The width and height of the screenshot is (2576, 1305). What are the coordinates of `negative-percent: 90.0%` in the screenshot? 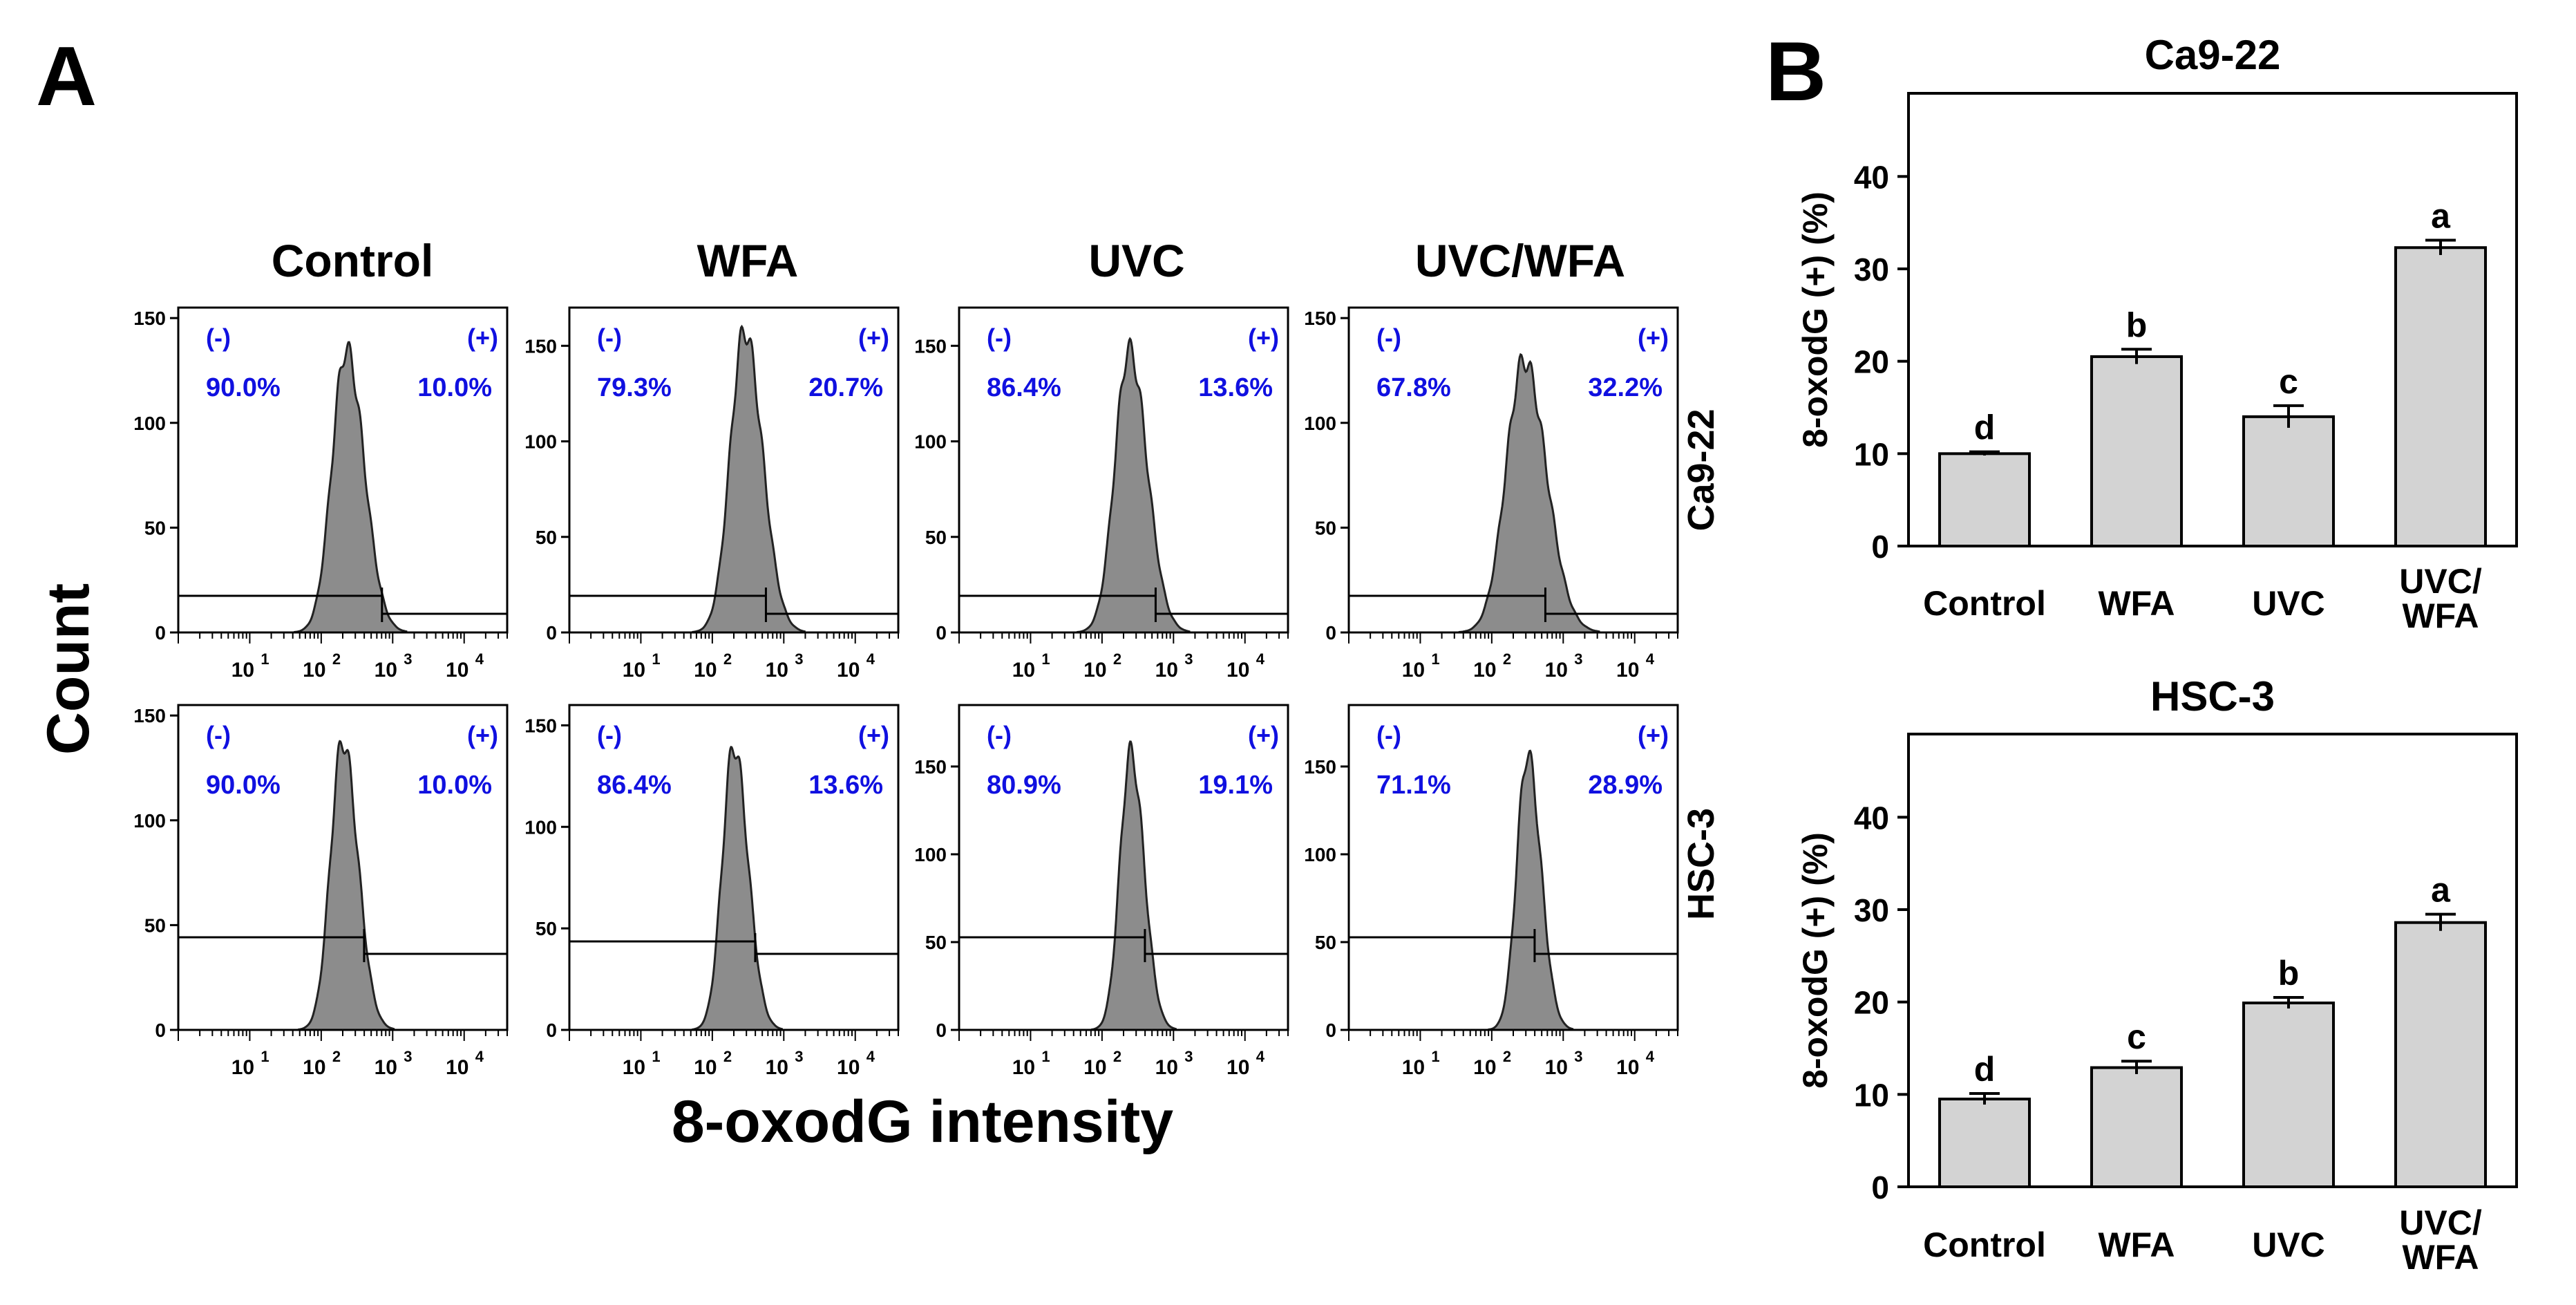 It's located at (243, 785).